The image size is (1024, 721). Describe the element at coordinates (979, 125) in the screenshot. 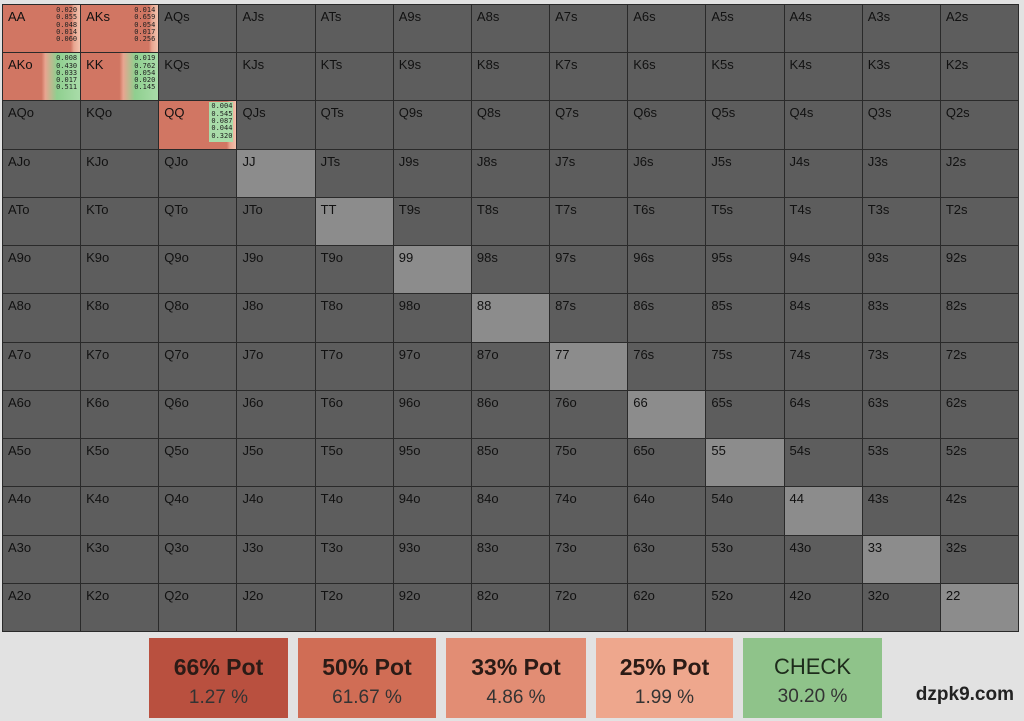

I see `hand-cell: Q2s` at that location.